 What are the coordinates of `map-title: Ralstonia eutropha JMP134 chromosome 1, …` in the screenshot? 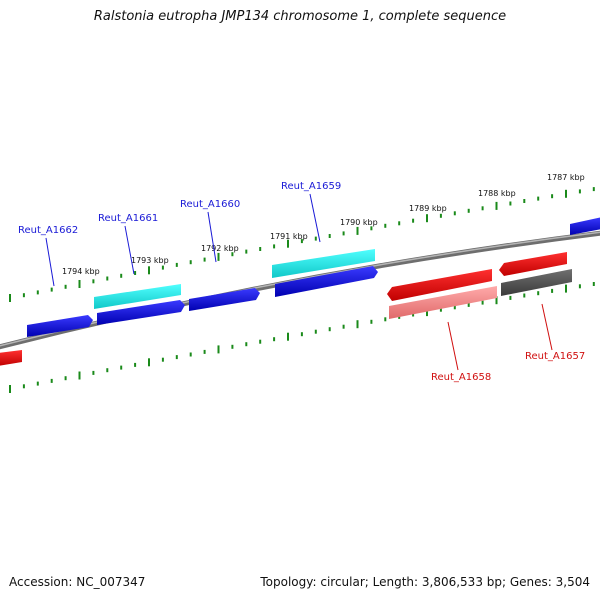 It's located at (300, 16).